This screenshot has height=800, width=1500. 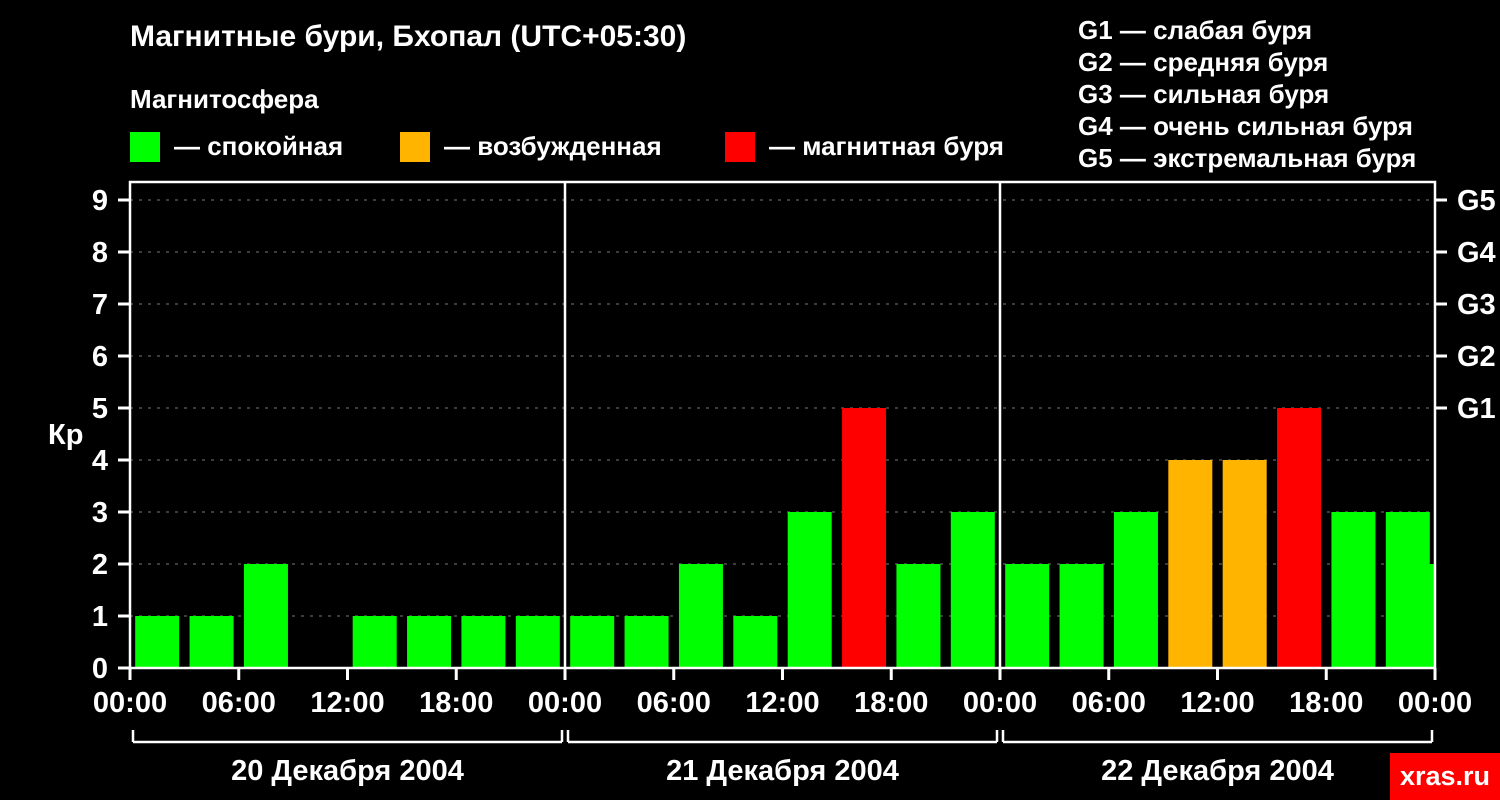 I want to click on y-axis-label: 6, so click(x=100, y=357).